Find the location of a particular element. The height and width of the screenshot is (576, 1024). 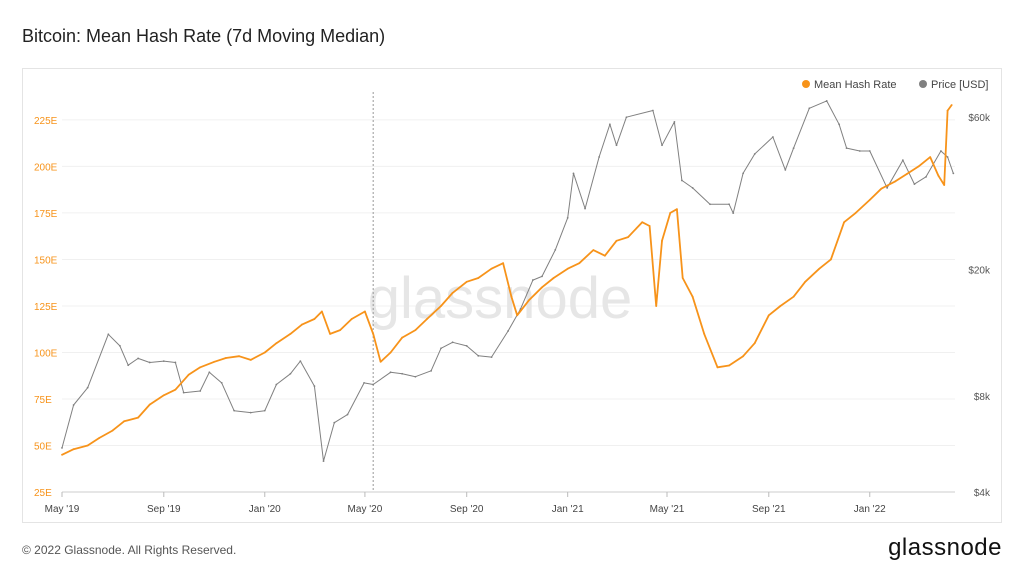

left-tick-label: 200E is located at coordinates (46, 167).